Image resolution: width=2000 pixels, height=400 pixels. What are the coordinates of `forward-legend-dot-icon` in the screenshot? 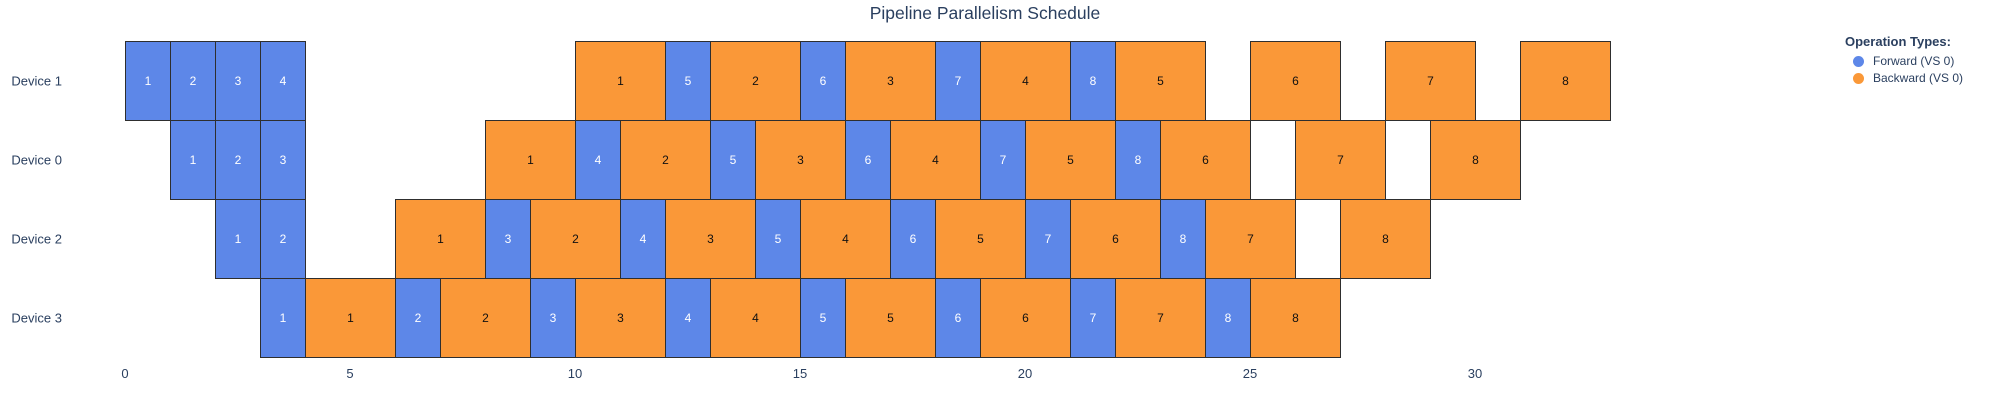 It's located at (1858, 61).